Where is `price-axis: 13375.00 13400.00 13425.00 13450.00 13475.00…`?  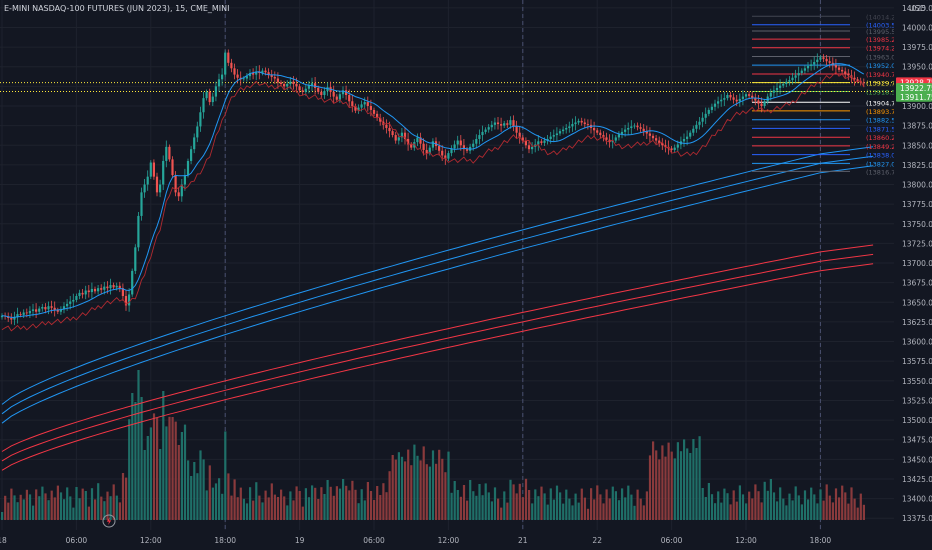
price-axis: 13375.00 13400.00 13425.00 13450.00 13475.00… is located at coordinates (913, 275).